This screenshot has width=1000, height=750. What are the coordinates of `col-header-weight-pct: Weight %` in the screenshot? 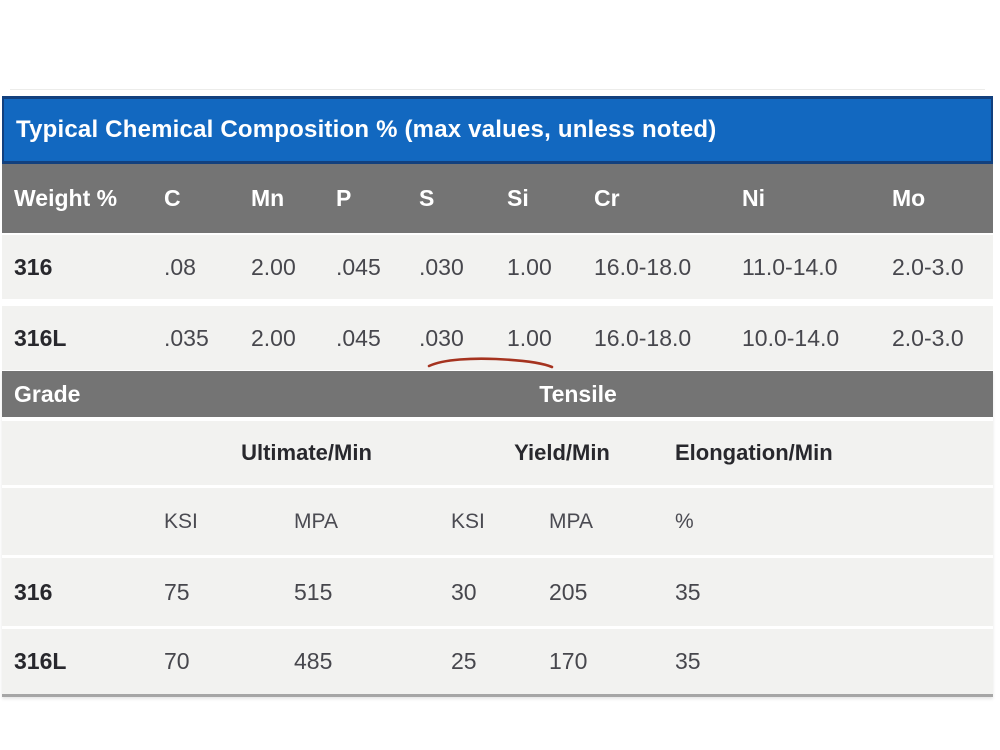 It's located at (82, 199).